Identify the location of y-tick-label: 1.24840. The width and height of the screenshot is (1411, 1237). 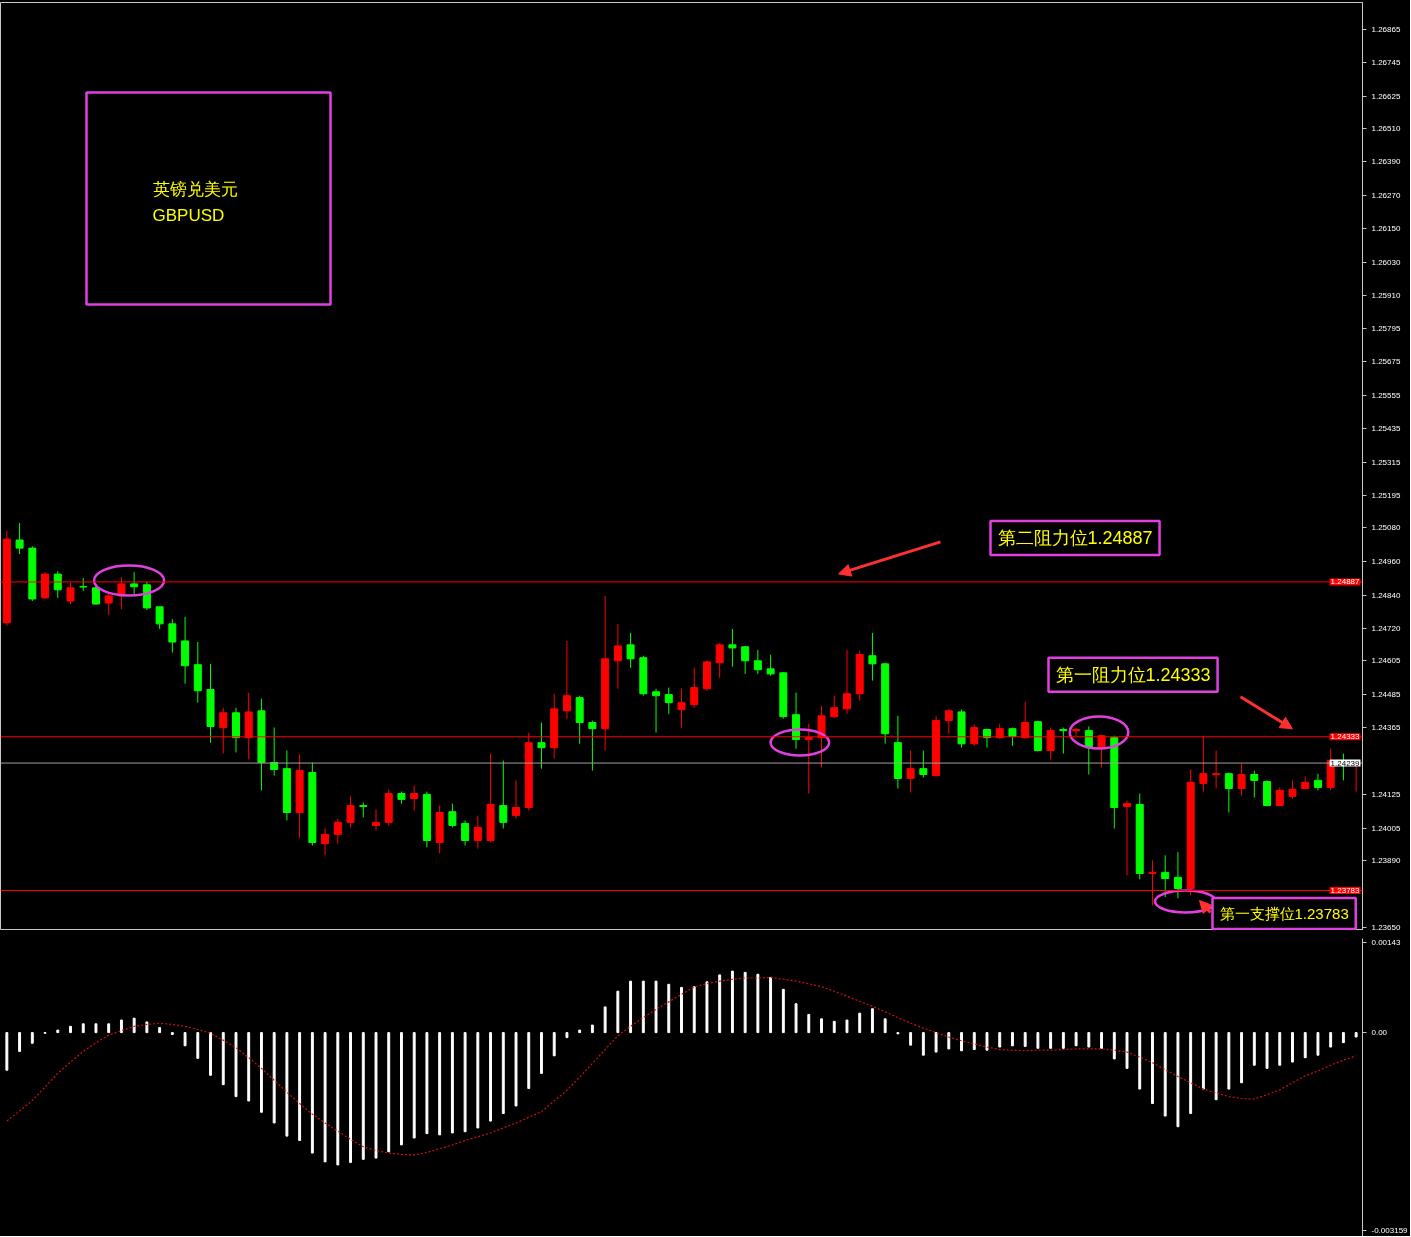
(1386, 595).